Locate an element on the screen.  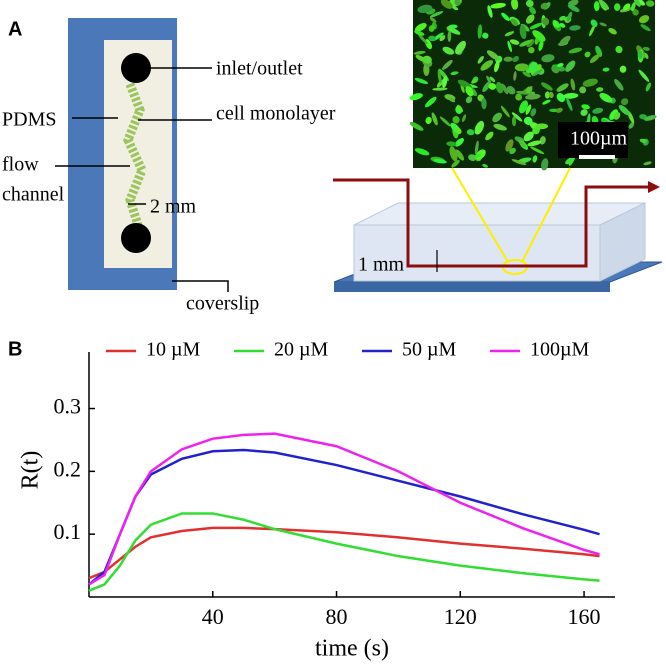
legend-label: 100µM is located at coordinates (560, 350).